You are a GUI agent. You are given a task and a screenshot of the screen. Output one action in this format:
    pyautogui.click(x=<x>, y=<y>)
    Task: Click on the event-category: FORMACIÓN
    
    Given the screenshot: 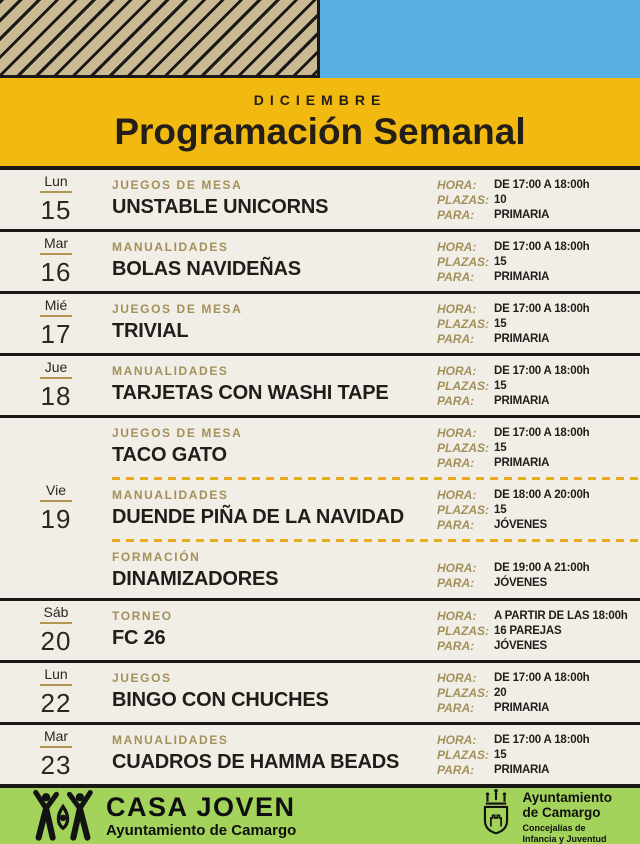 What is the action you would take?
    pyautogui.click(x=274, y=555)
    